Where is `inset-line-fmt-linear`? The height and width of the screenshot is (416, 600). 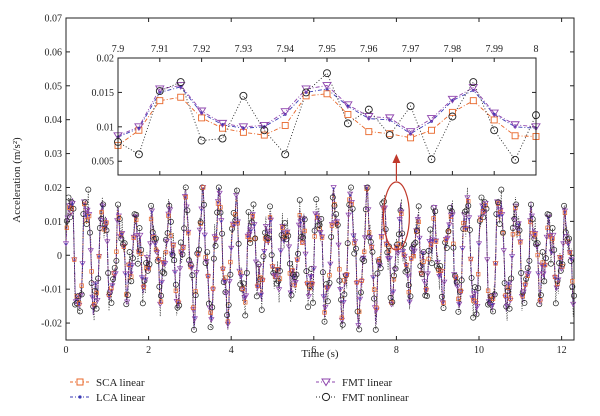 inset-line-fmt-linear is located at coordinates (327, 111).